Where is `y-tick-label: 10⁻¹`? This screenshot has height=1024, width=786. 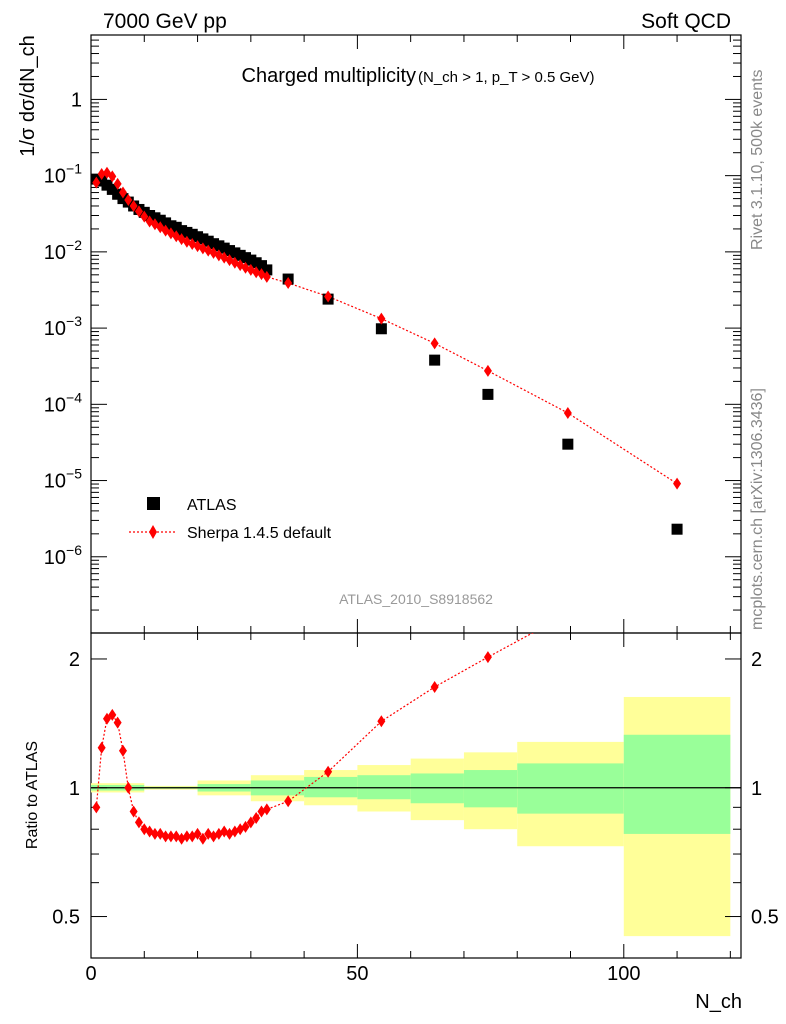 y-tick-label: 10⁻¹ is located at coordinates (63, 174).